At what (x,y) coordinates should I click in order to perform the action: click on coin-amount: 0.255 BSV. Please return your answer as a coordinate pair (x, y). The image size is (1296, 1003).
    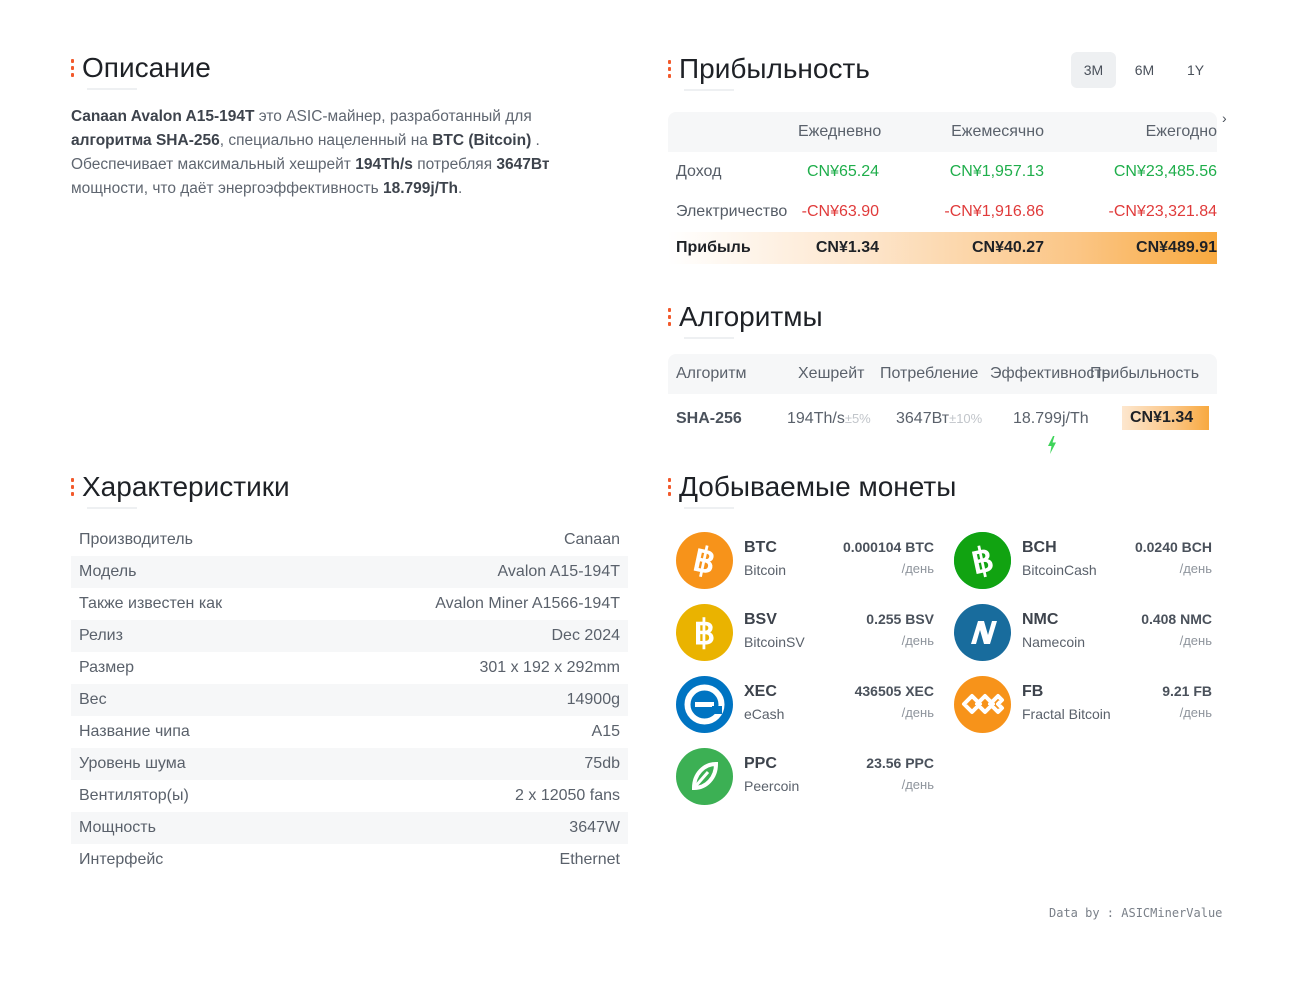
    Looking at the image, I should click on (900, 619).